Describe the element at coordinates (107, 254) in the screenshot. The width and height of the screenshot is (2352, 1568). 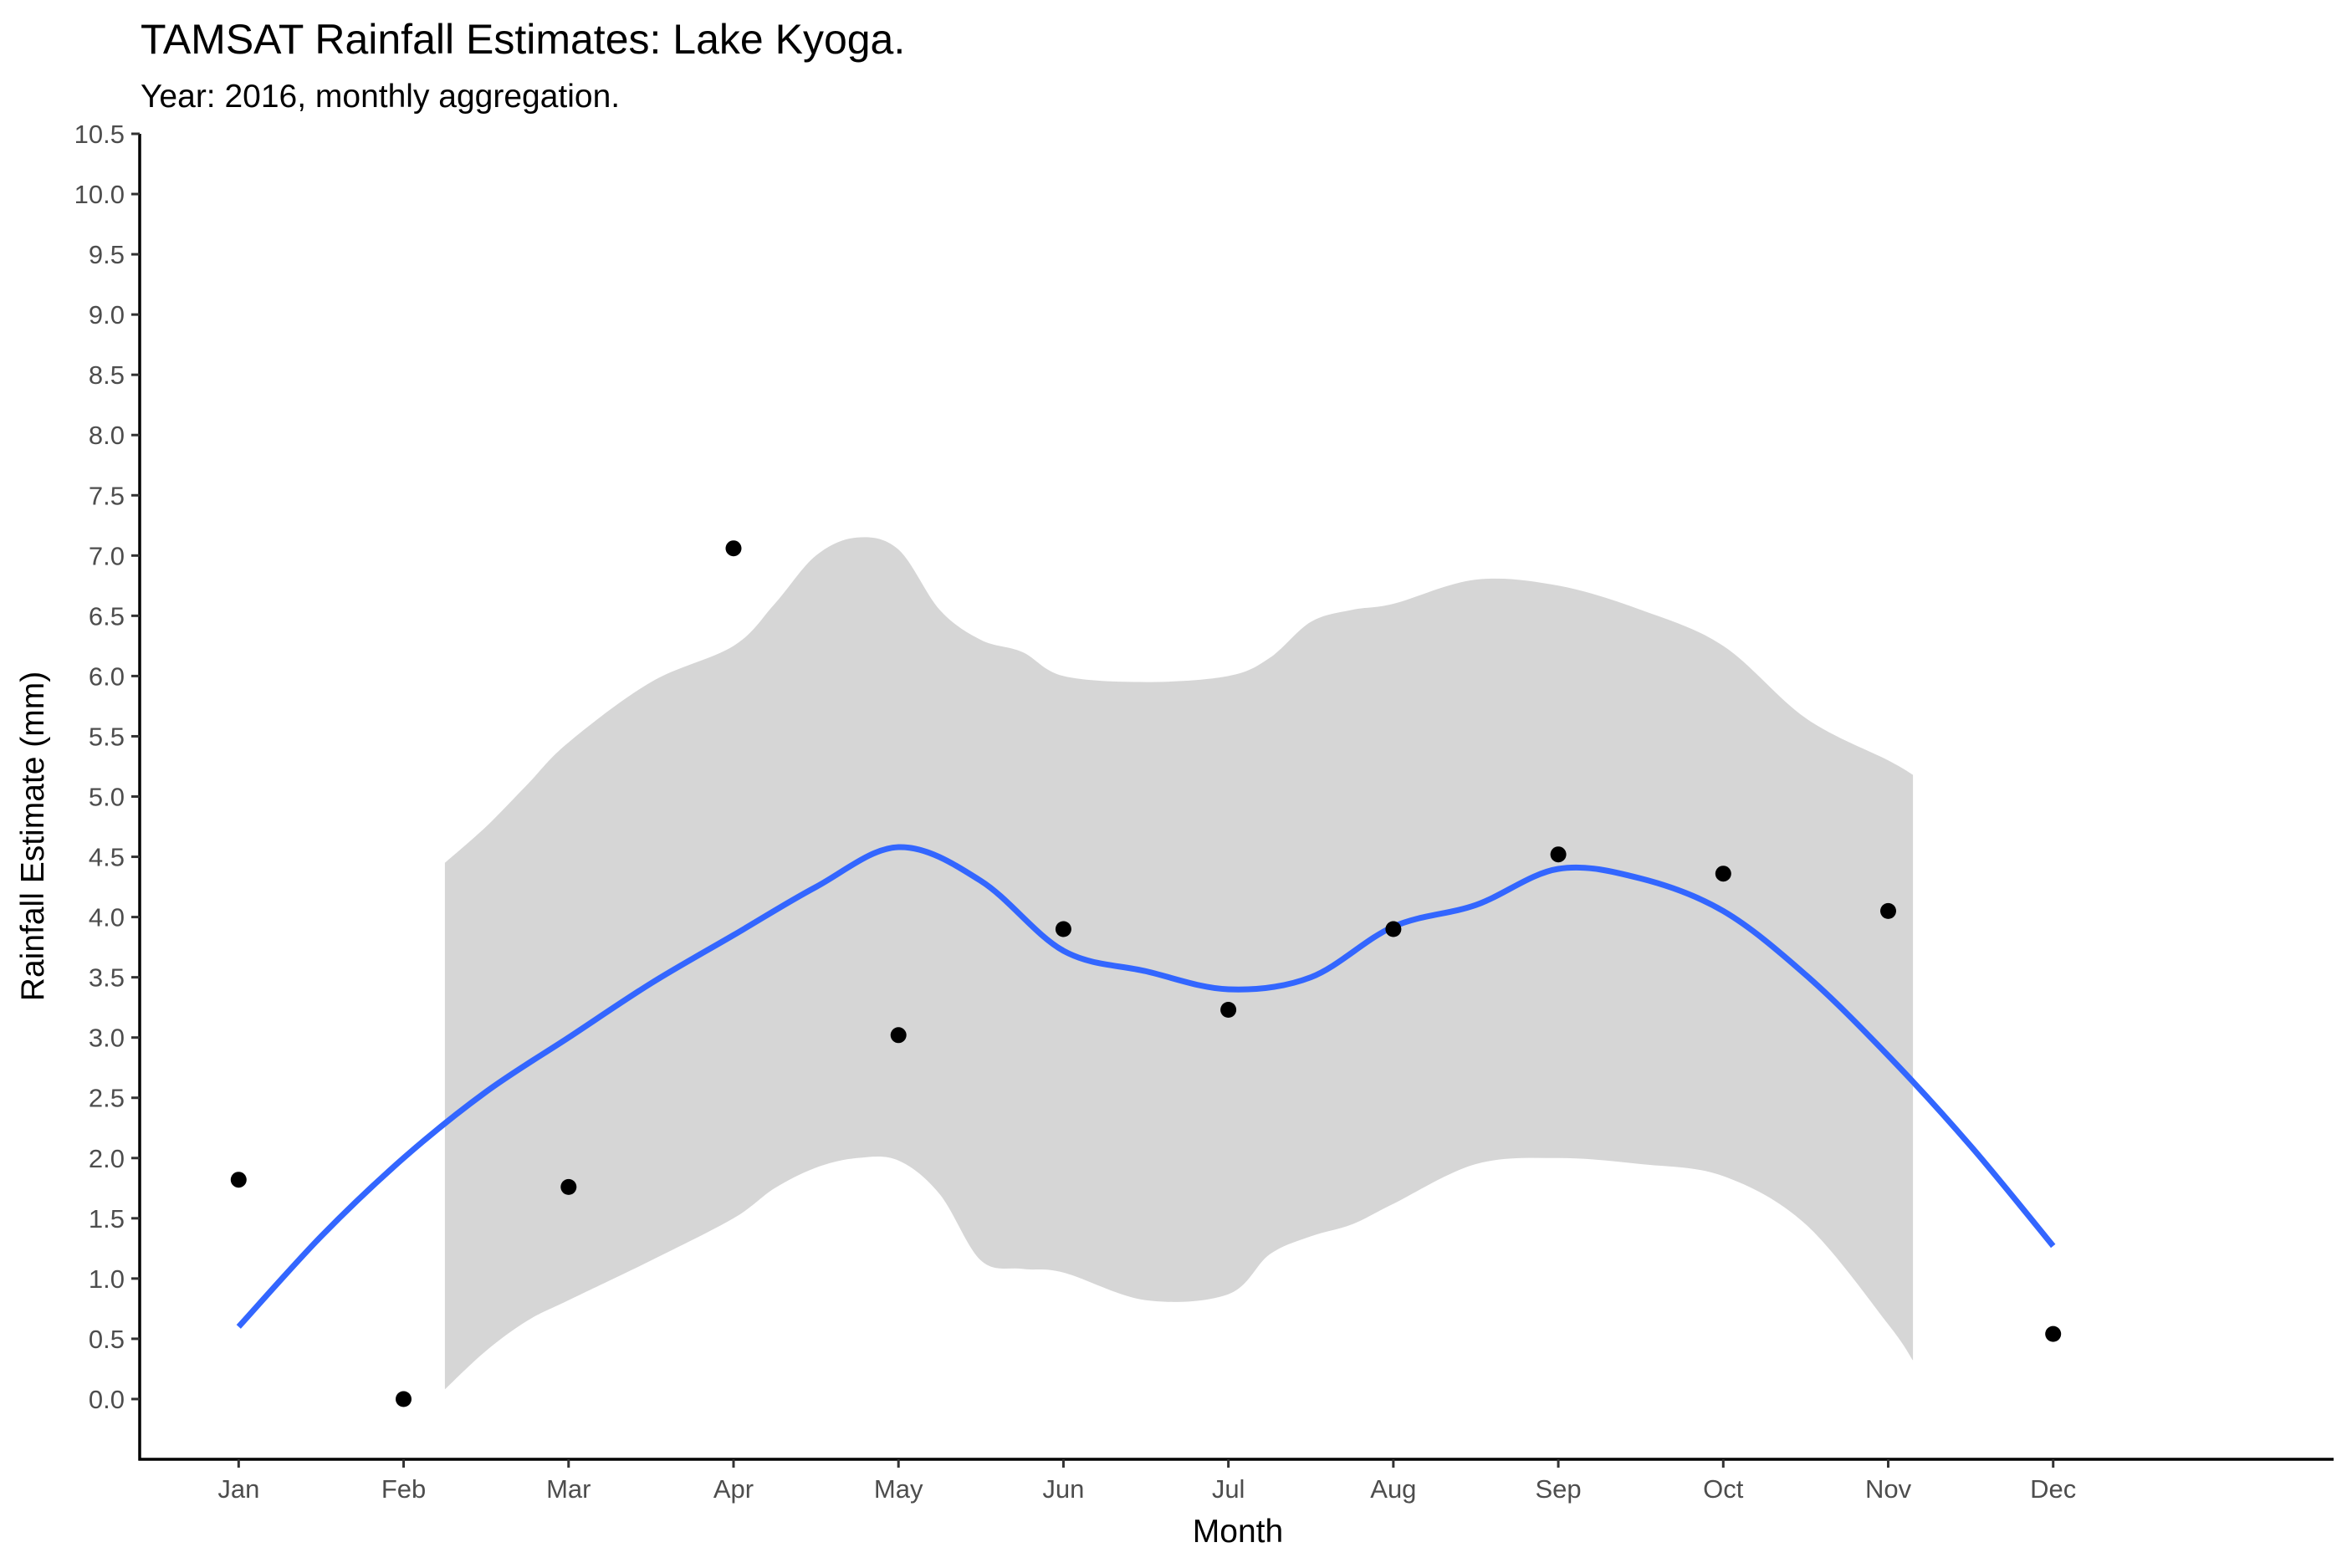
I see `y-tick-label: 9.5` at that location.